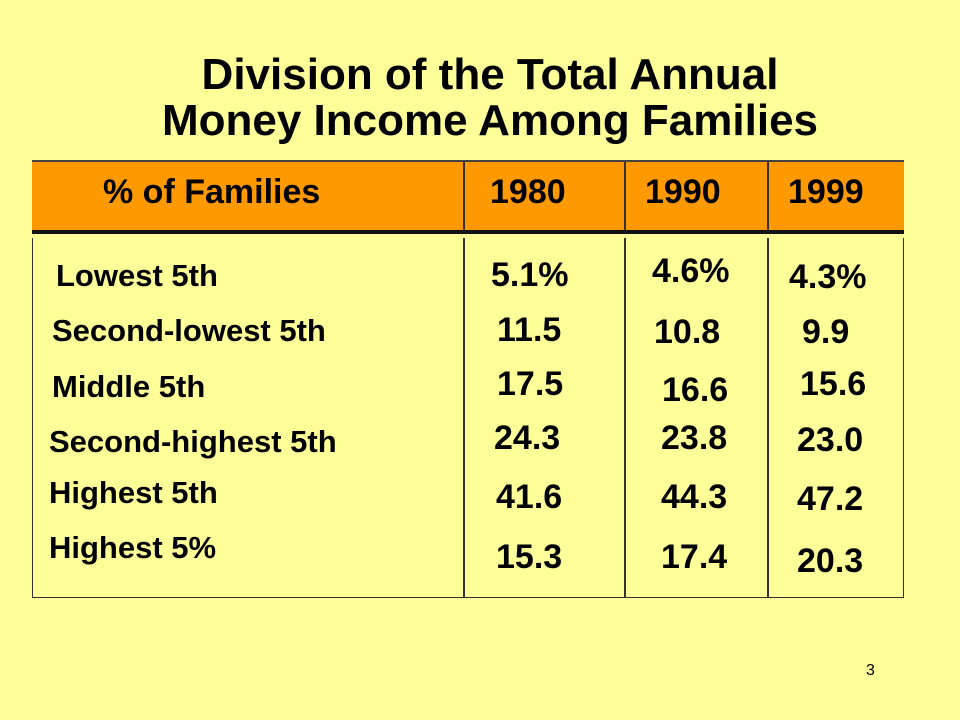  I want to click on header-year-1980: 1980, so click(528, 192).